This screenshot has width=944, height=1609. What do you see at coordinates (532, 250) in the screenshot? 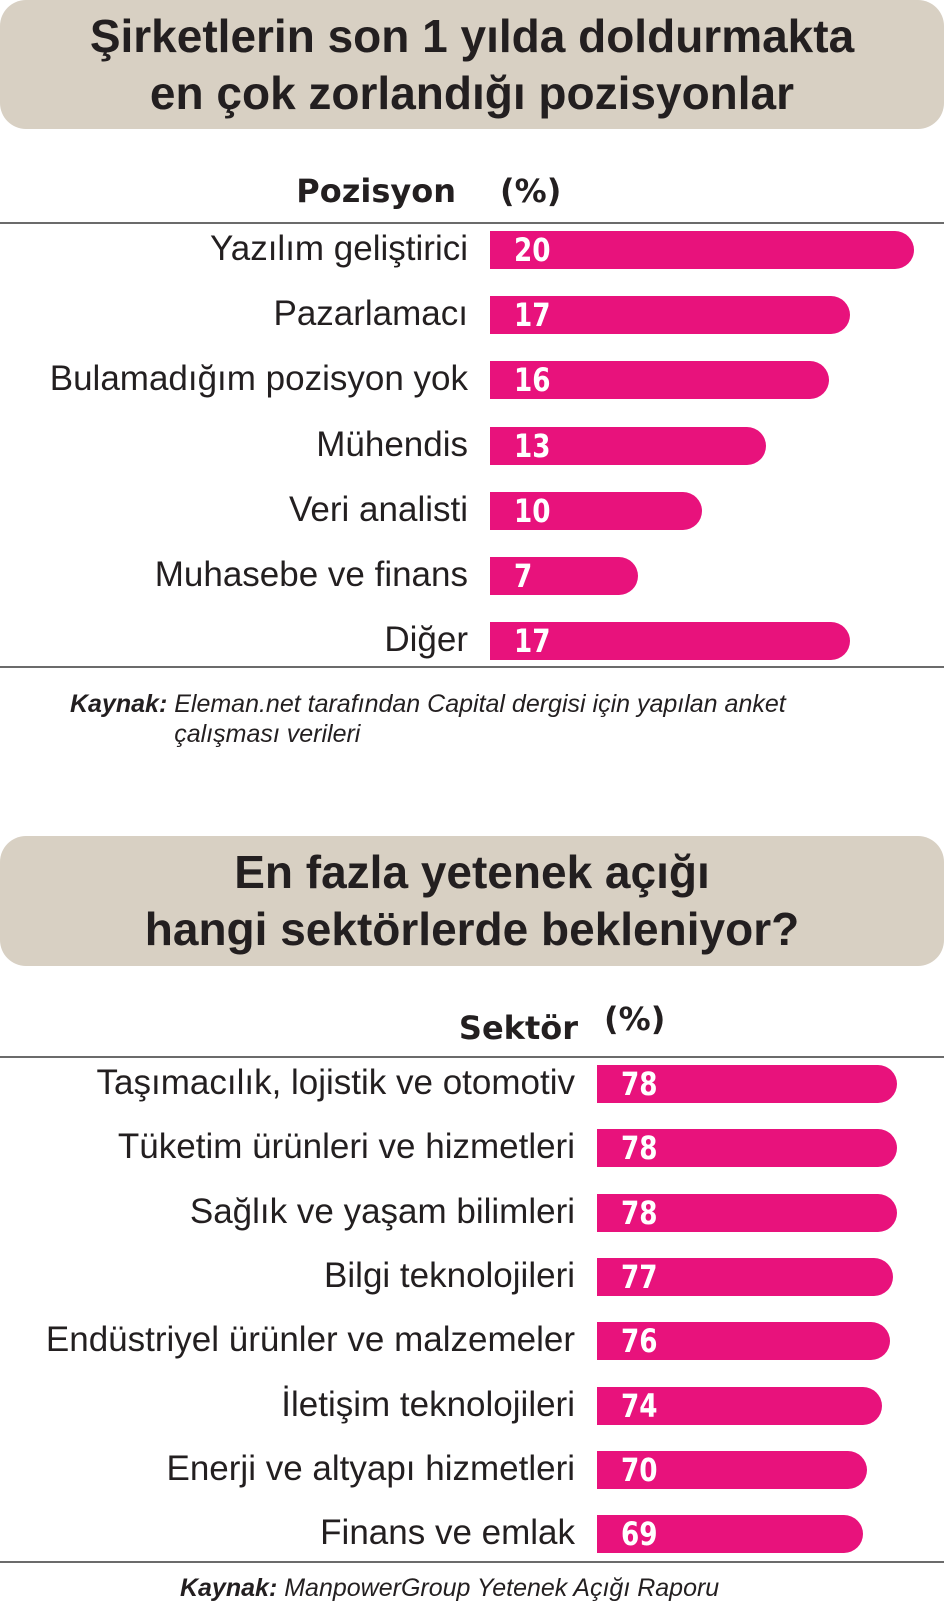
I see `chart1-bar-value: 20` at bounding box center [532, 250].